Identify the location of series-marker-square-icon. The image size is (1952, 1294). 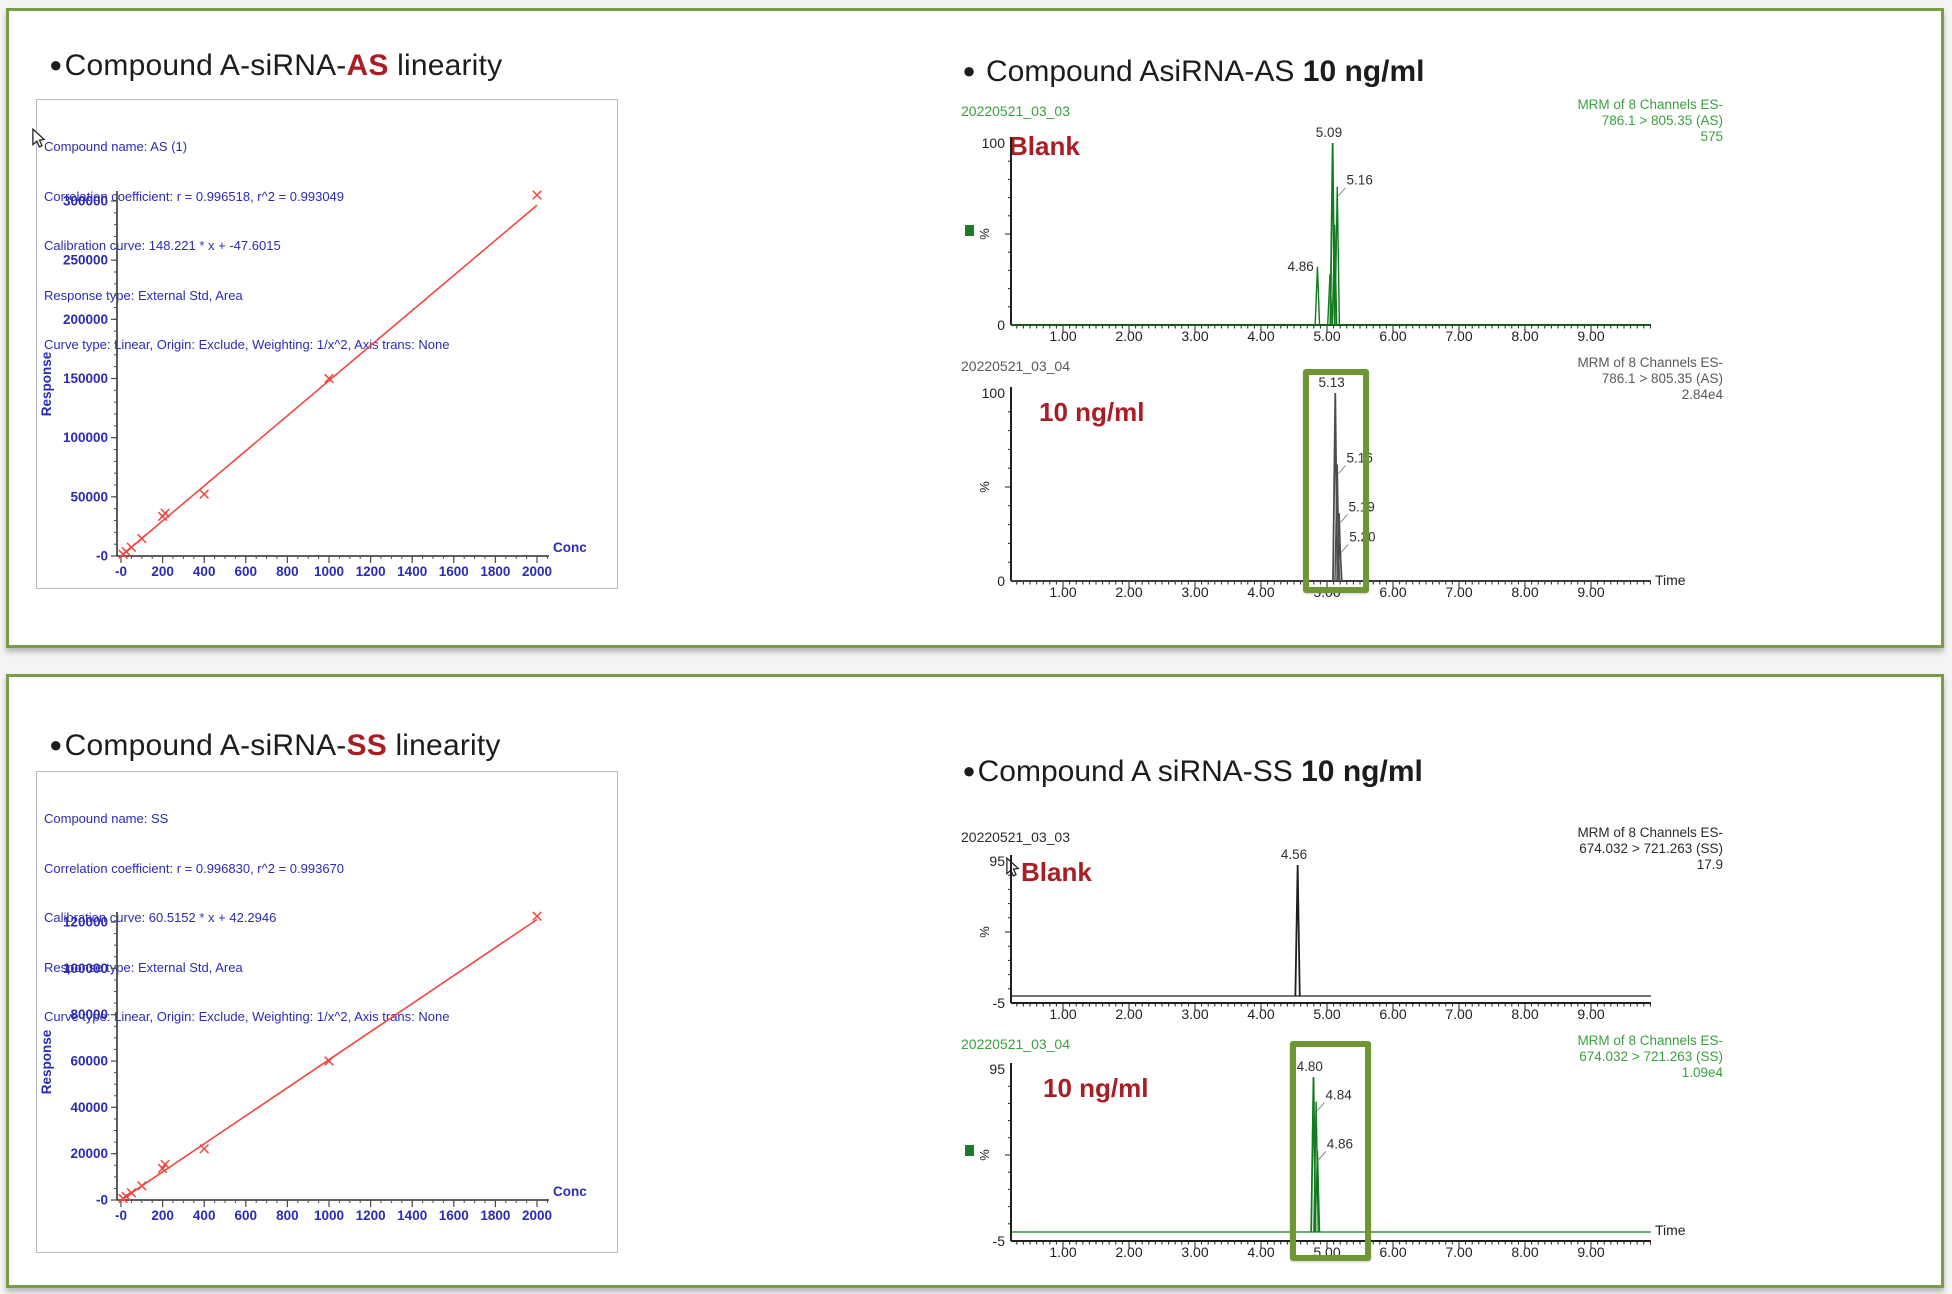
(969, 230).